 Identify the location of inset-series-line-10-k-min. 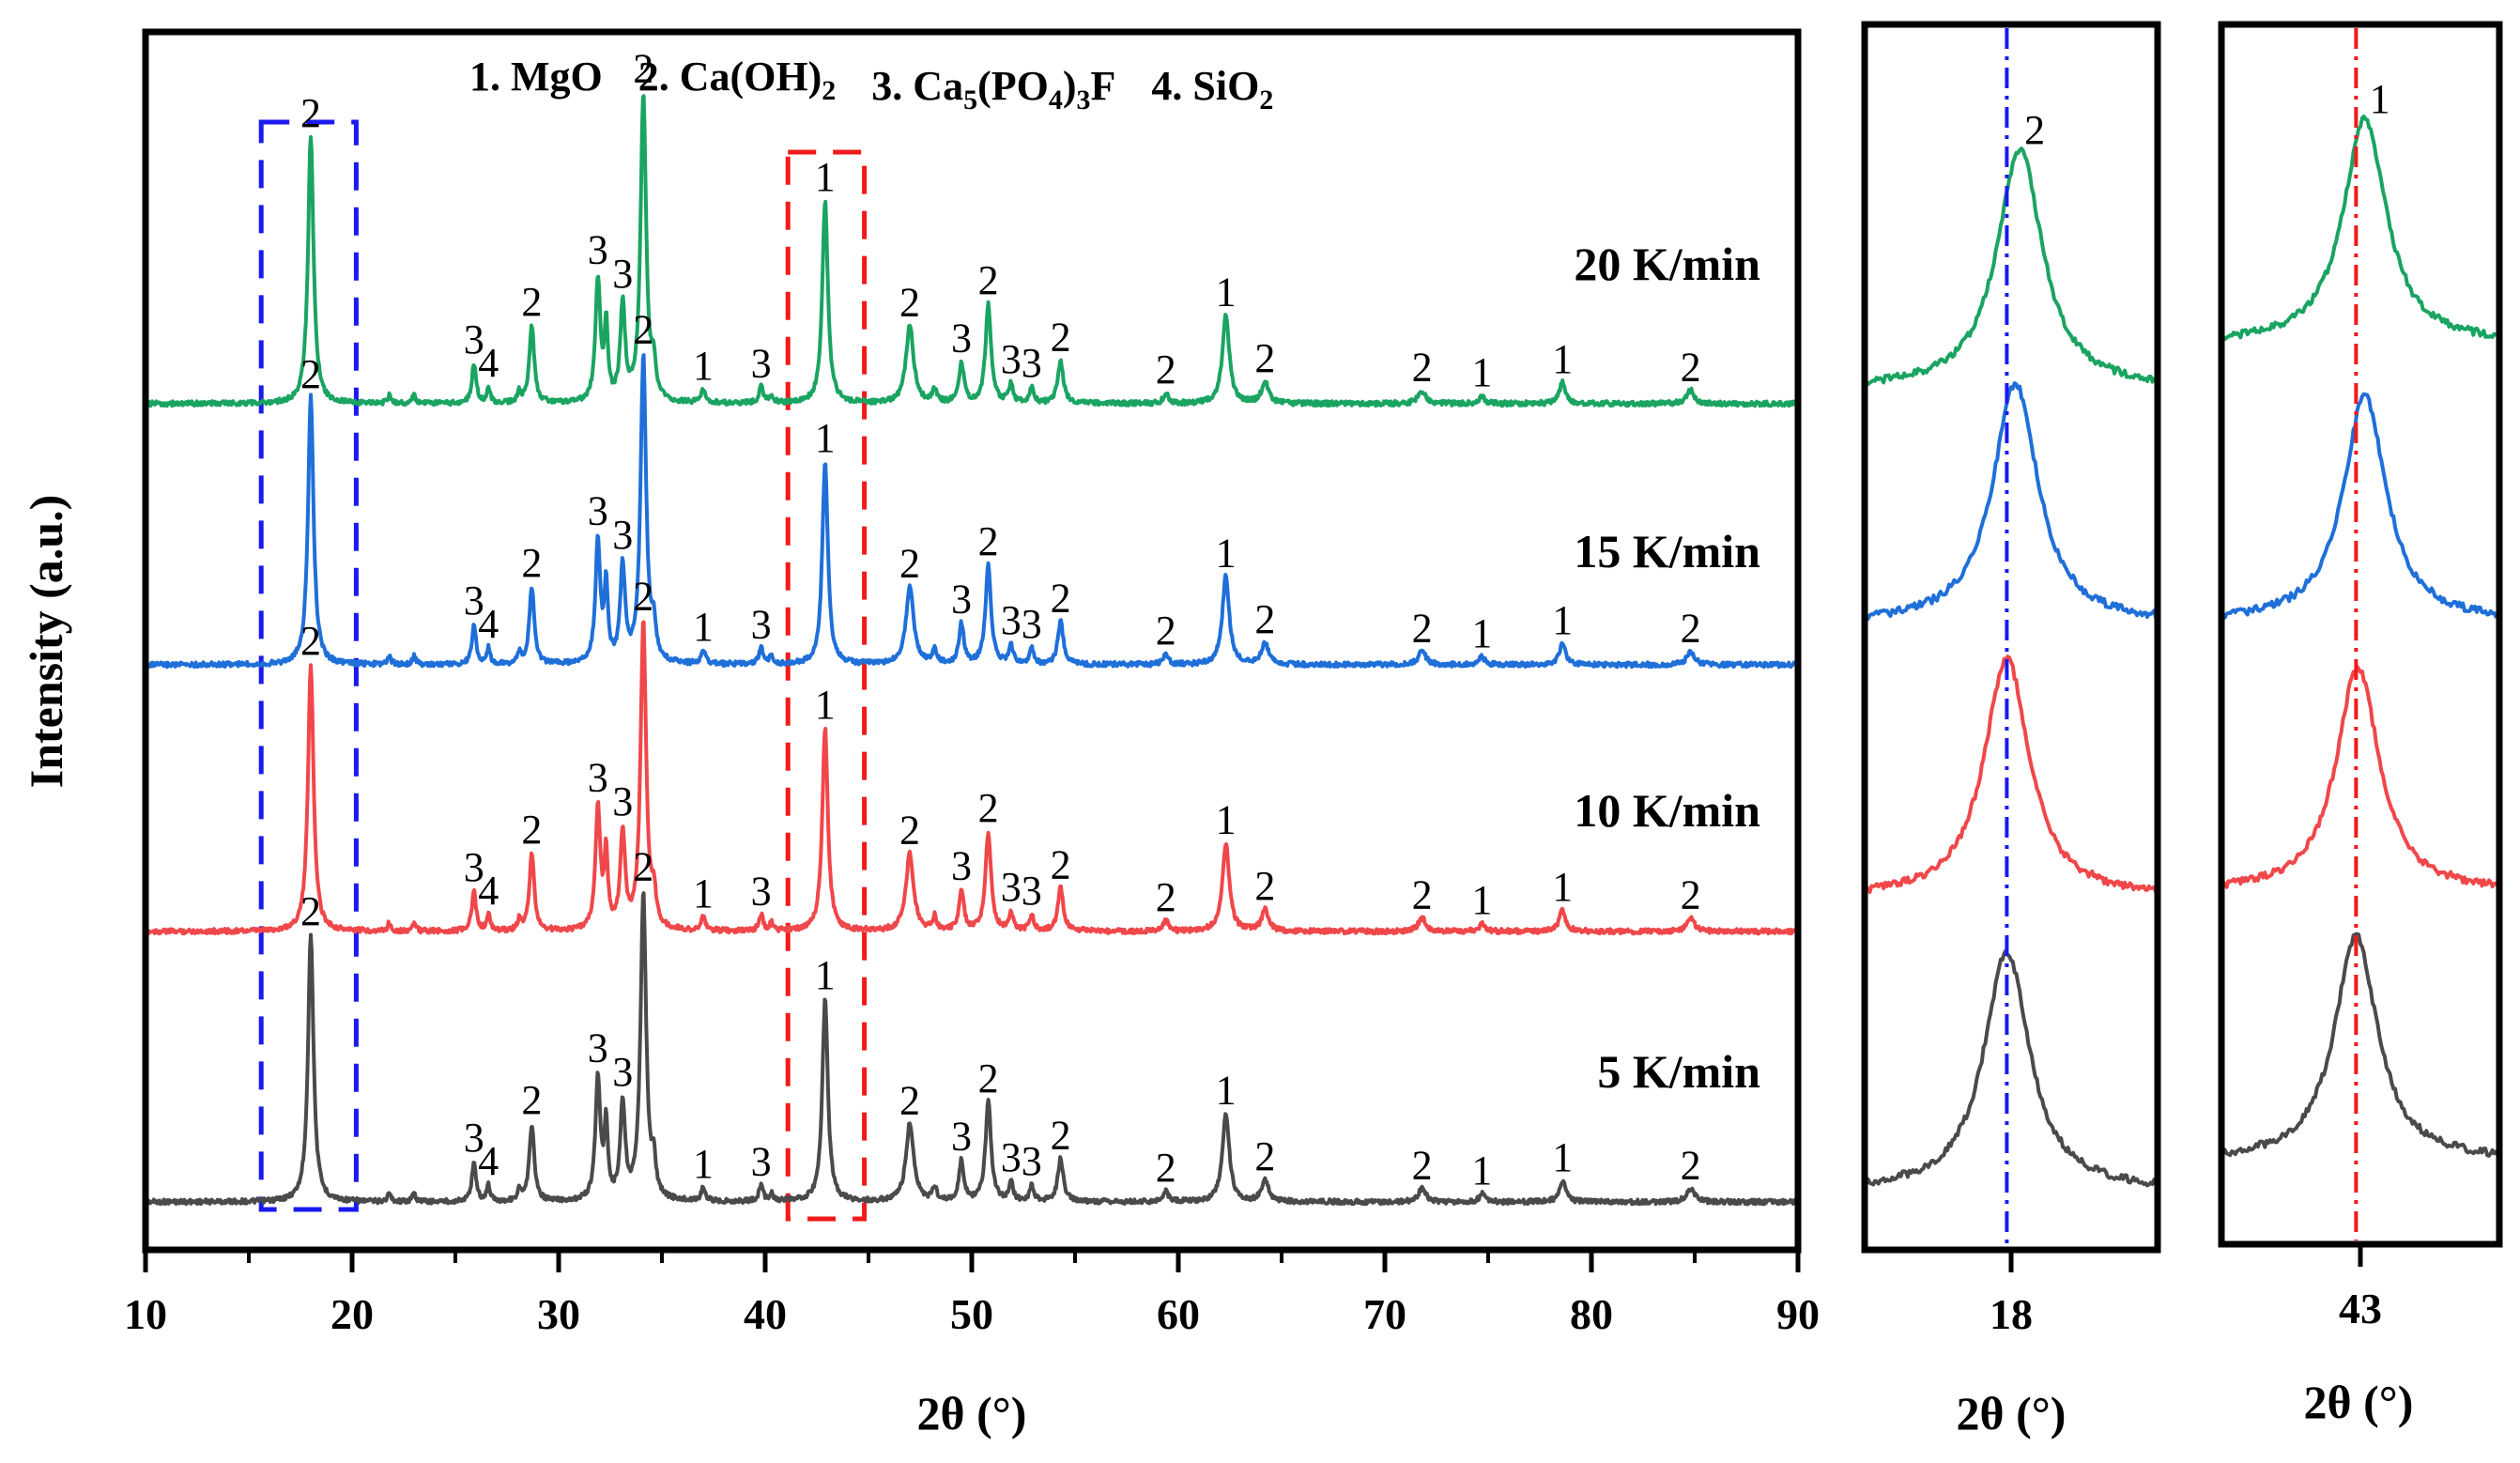
(2011, 774).